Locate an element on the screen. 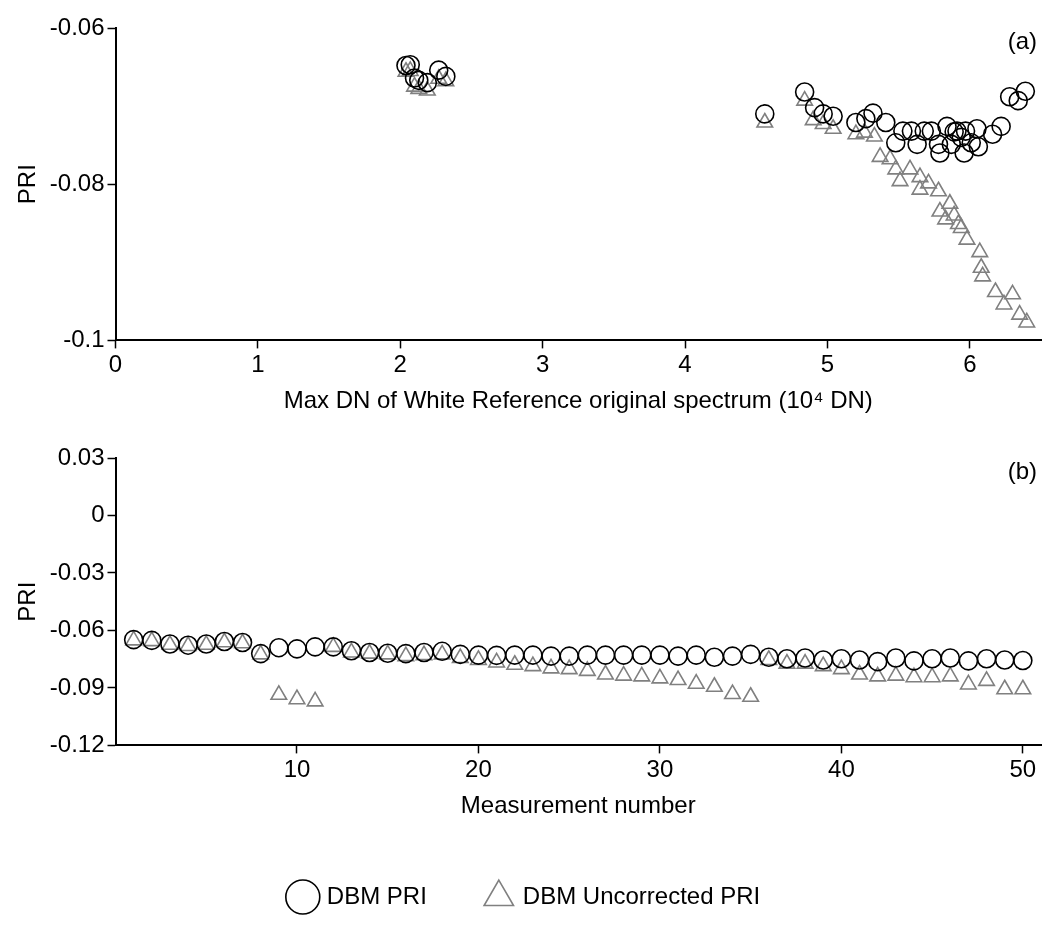 This screenshot has height=929, width=1053. x-axis-title: Measurement number is located at coordinates (578, 805).